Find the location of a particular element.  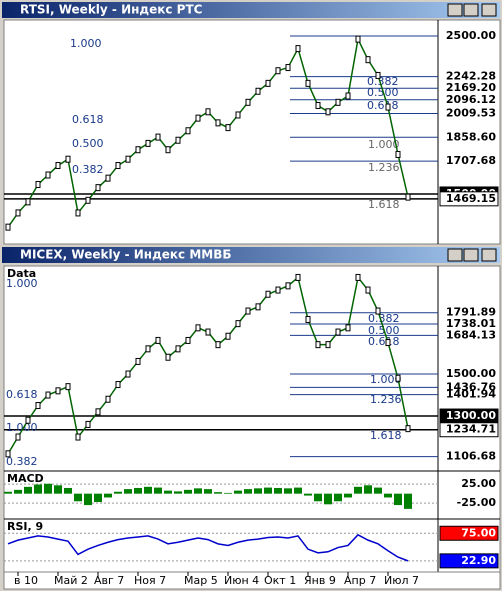

window-title: MICEX, Weekly - Индекс ММВБ is located at coordinates (126, 255).